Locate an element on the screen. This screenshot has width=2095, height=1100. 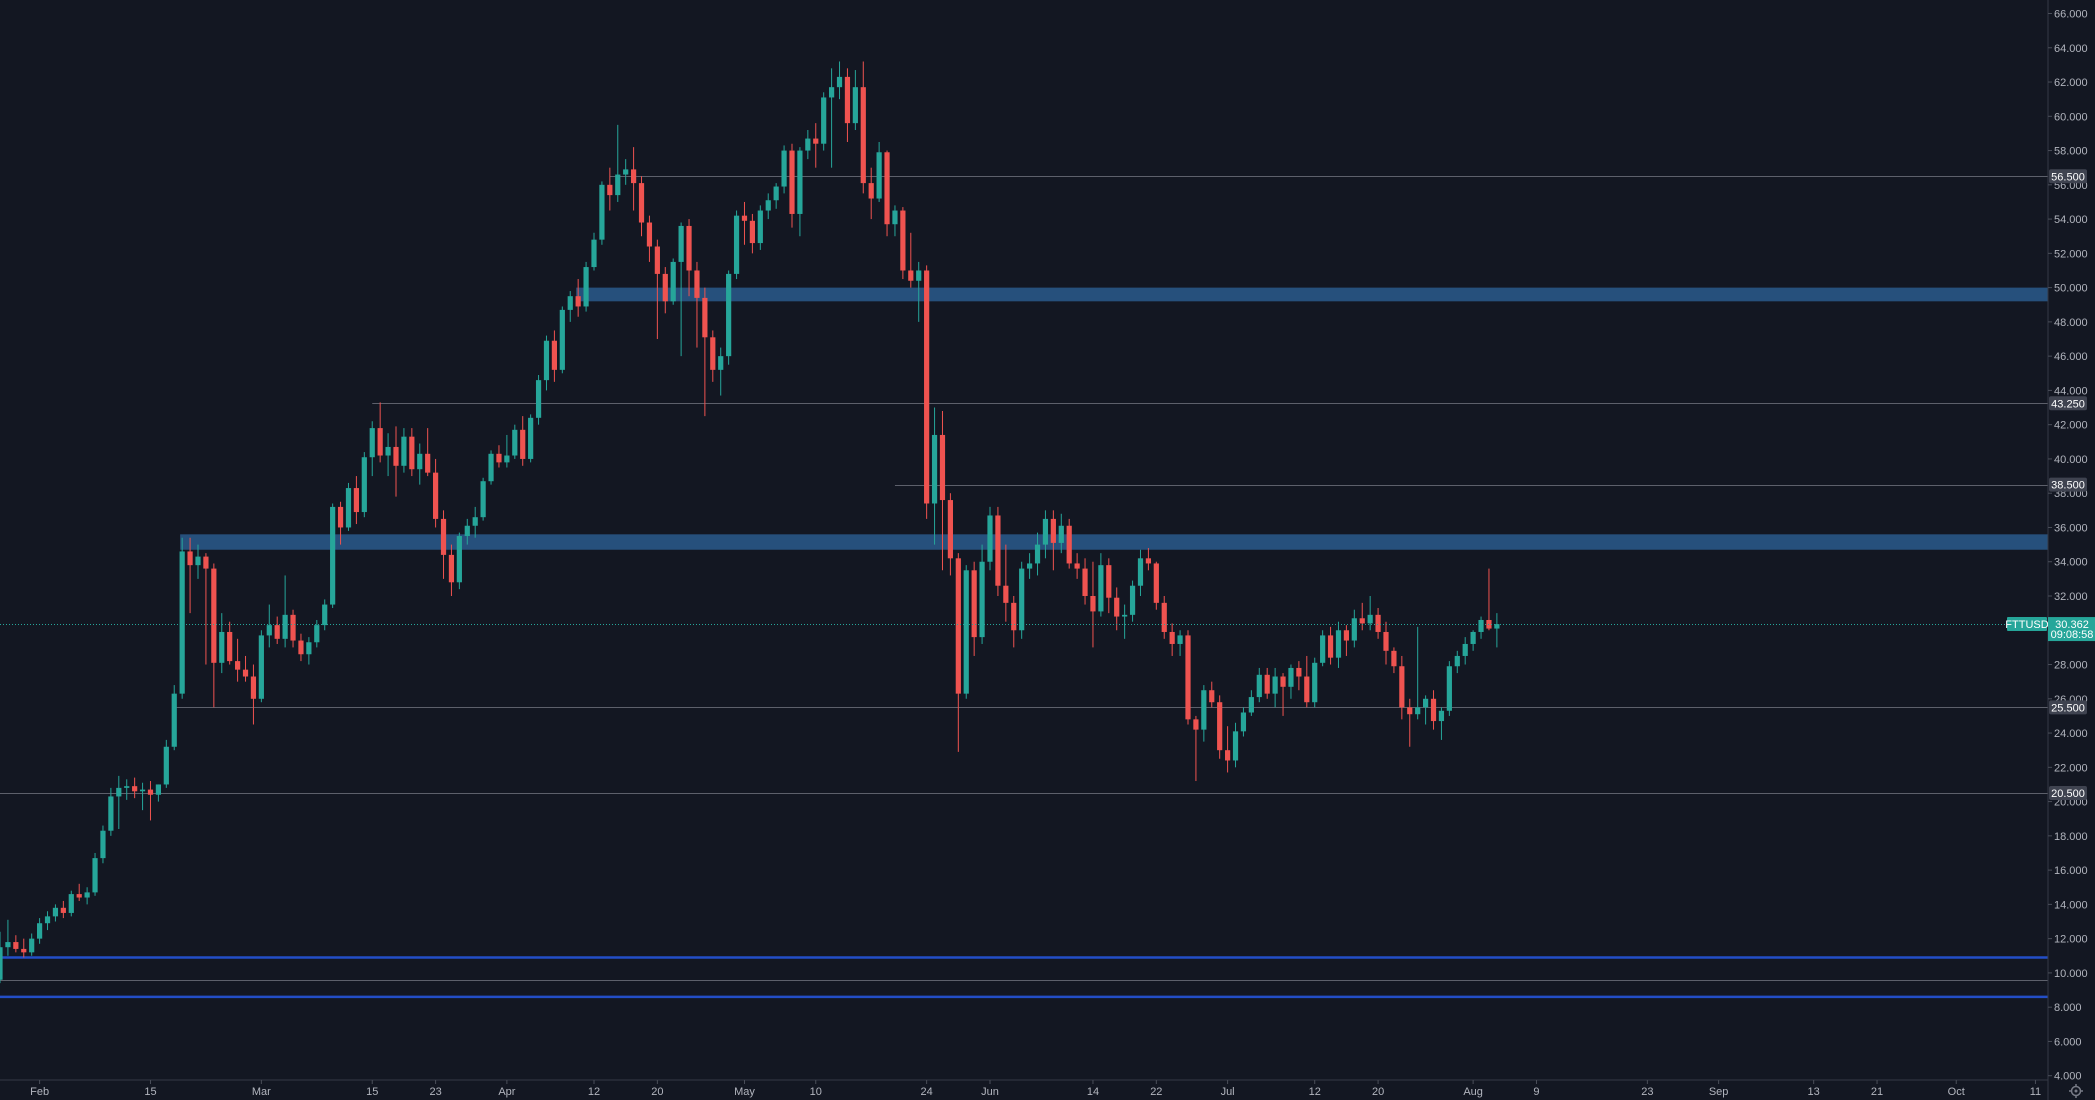
price-tick-label: 12.000 is located at coordinates (2071, 940).